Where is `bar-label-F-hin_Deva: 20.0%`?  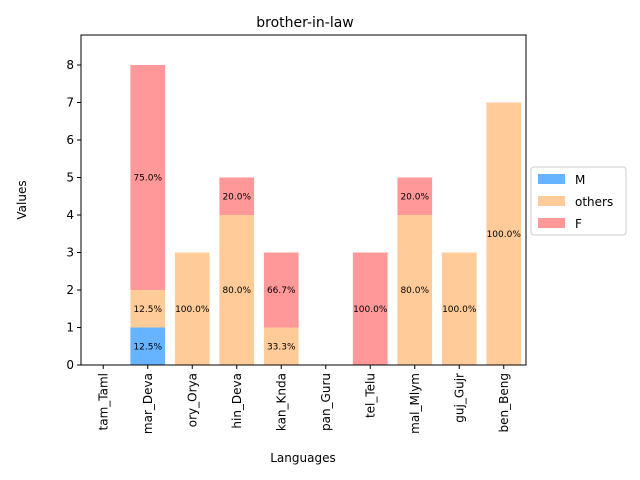 bar-label-F-hin_Deva: 20.0% is located at coordinates (236, 197).